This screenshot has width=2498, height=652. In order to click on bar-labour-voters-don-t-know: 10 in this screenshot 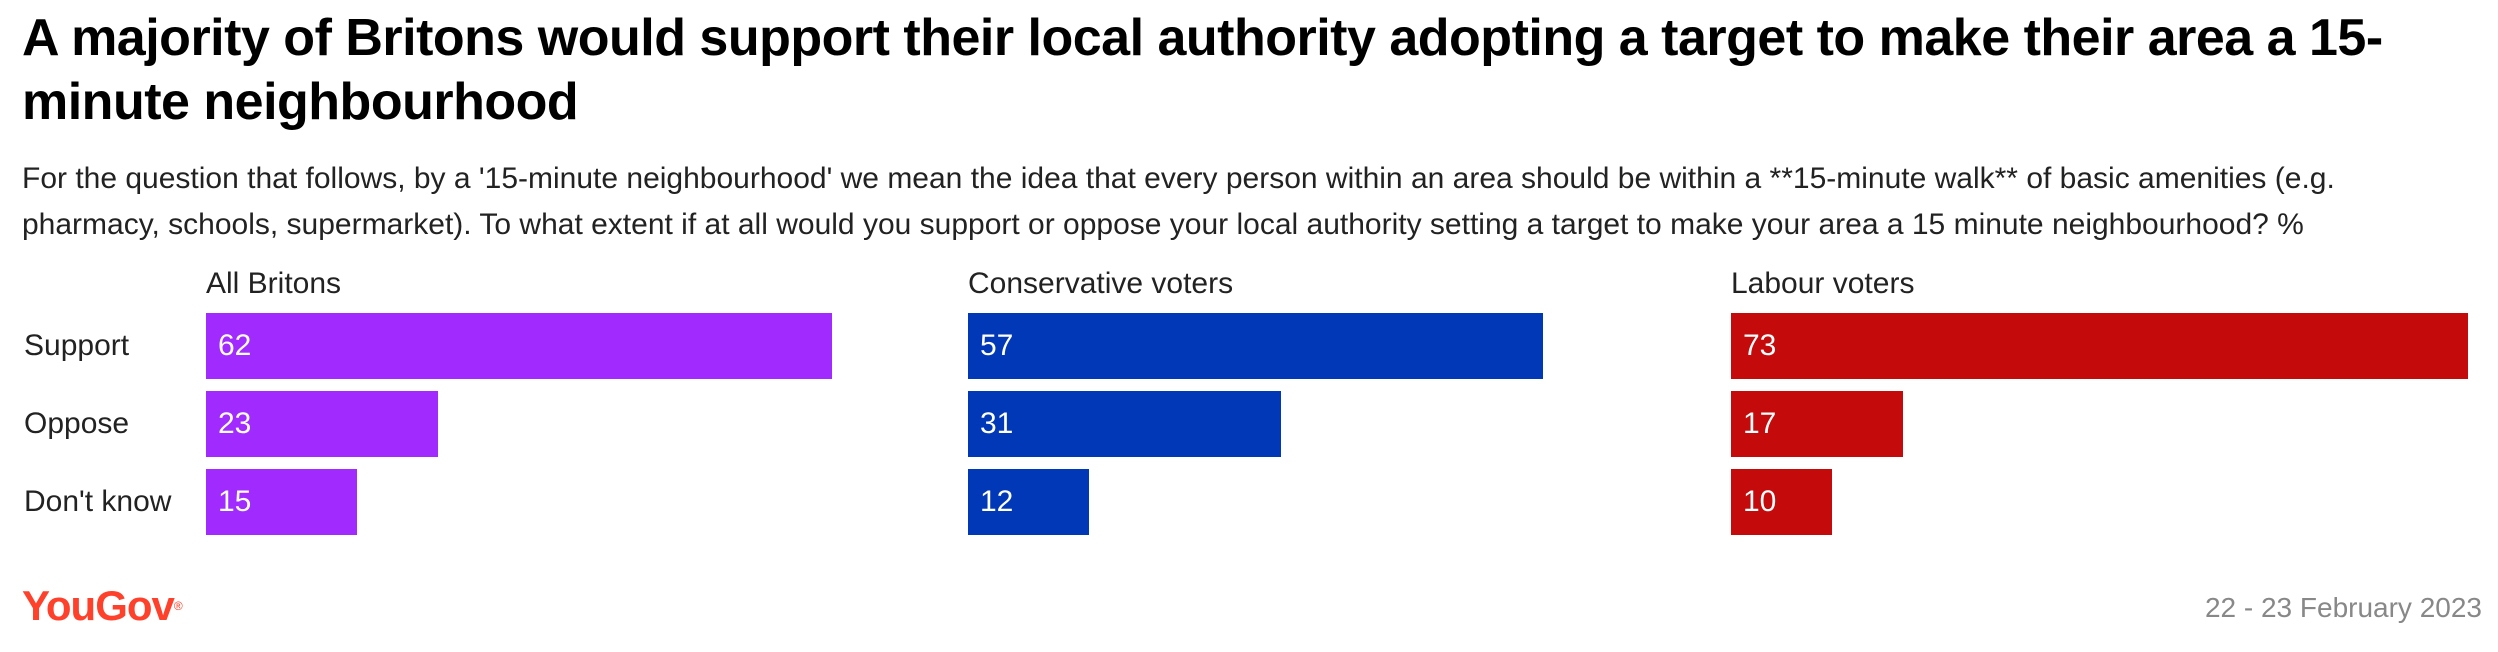, I will do `click(1781, 502)`.